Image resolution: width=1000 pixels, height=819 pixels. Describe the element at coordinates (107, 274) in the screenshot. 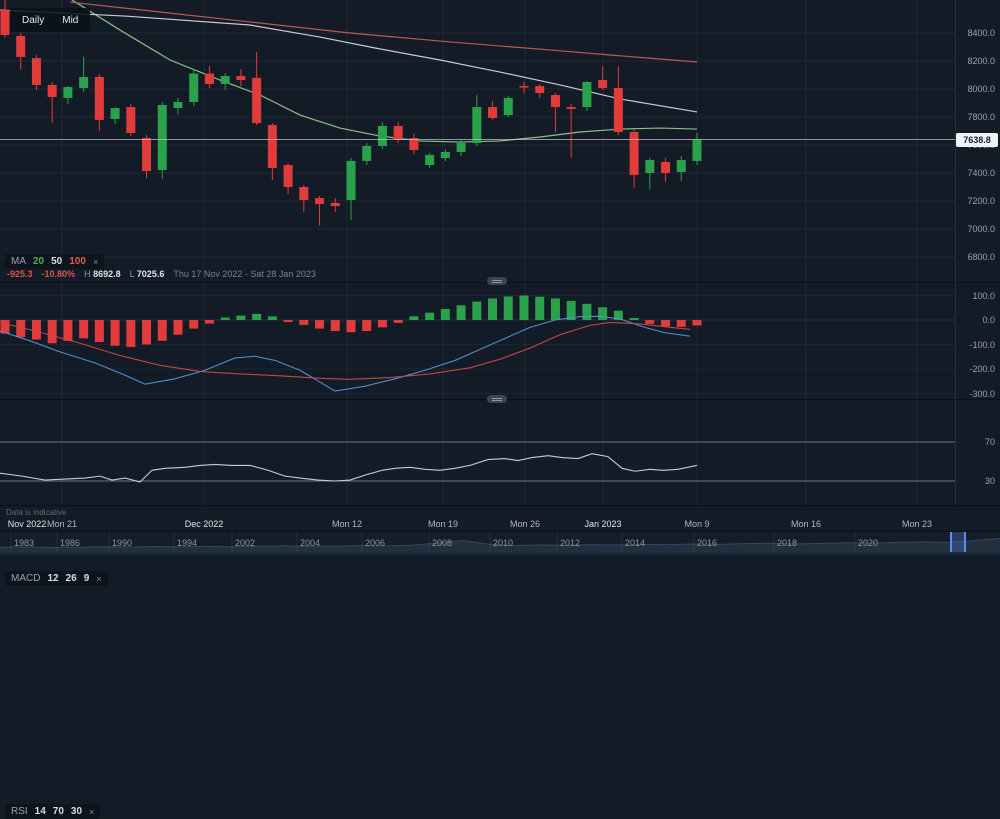

I see `high-value: 8692.8` at that location.